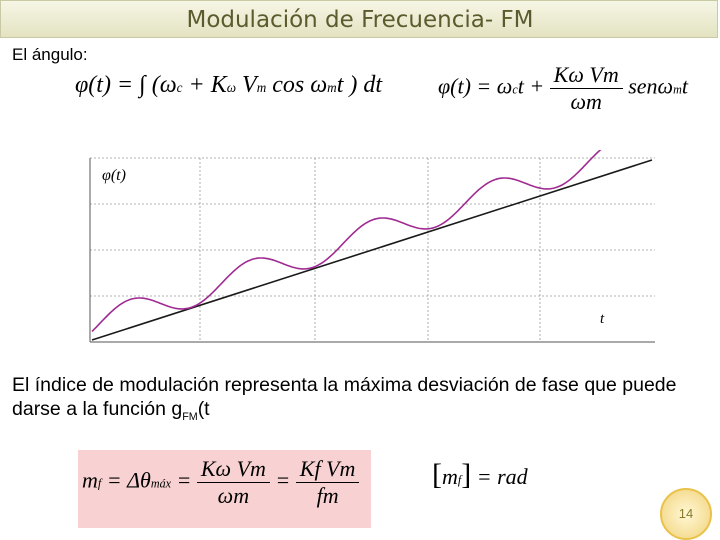 This screenshot has width=720, height=540. What do you see at coordinates (475, 86) in the screenshot?
I see `f2-lhs: φ(t) = ω` at bounding box center [475, 86].